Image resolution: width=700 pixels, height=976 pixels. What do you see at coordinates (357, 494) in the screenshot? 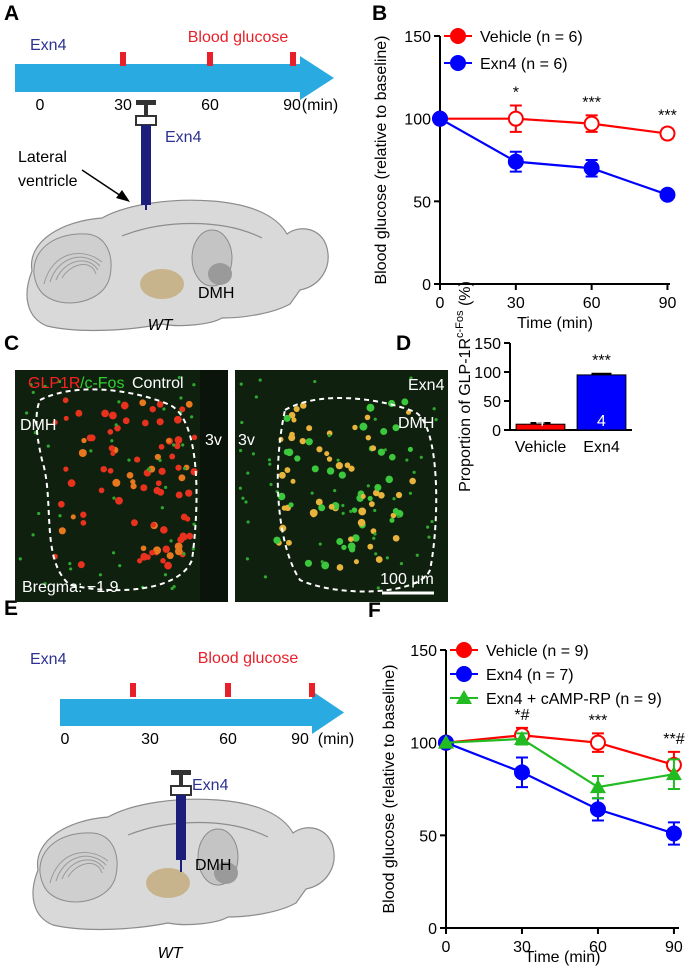
I see `region-outline` at bounding box center [357, 494].